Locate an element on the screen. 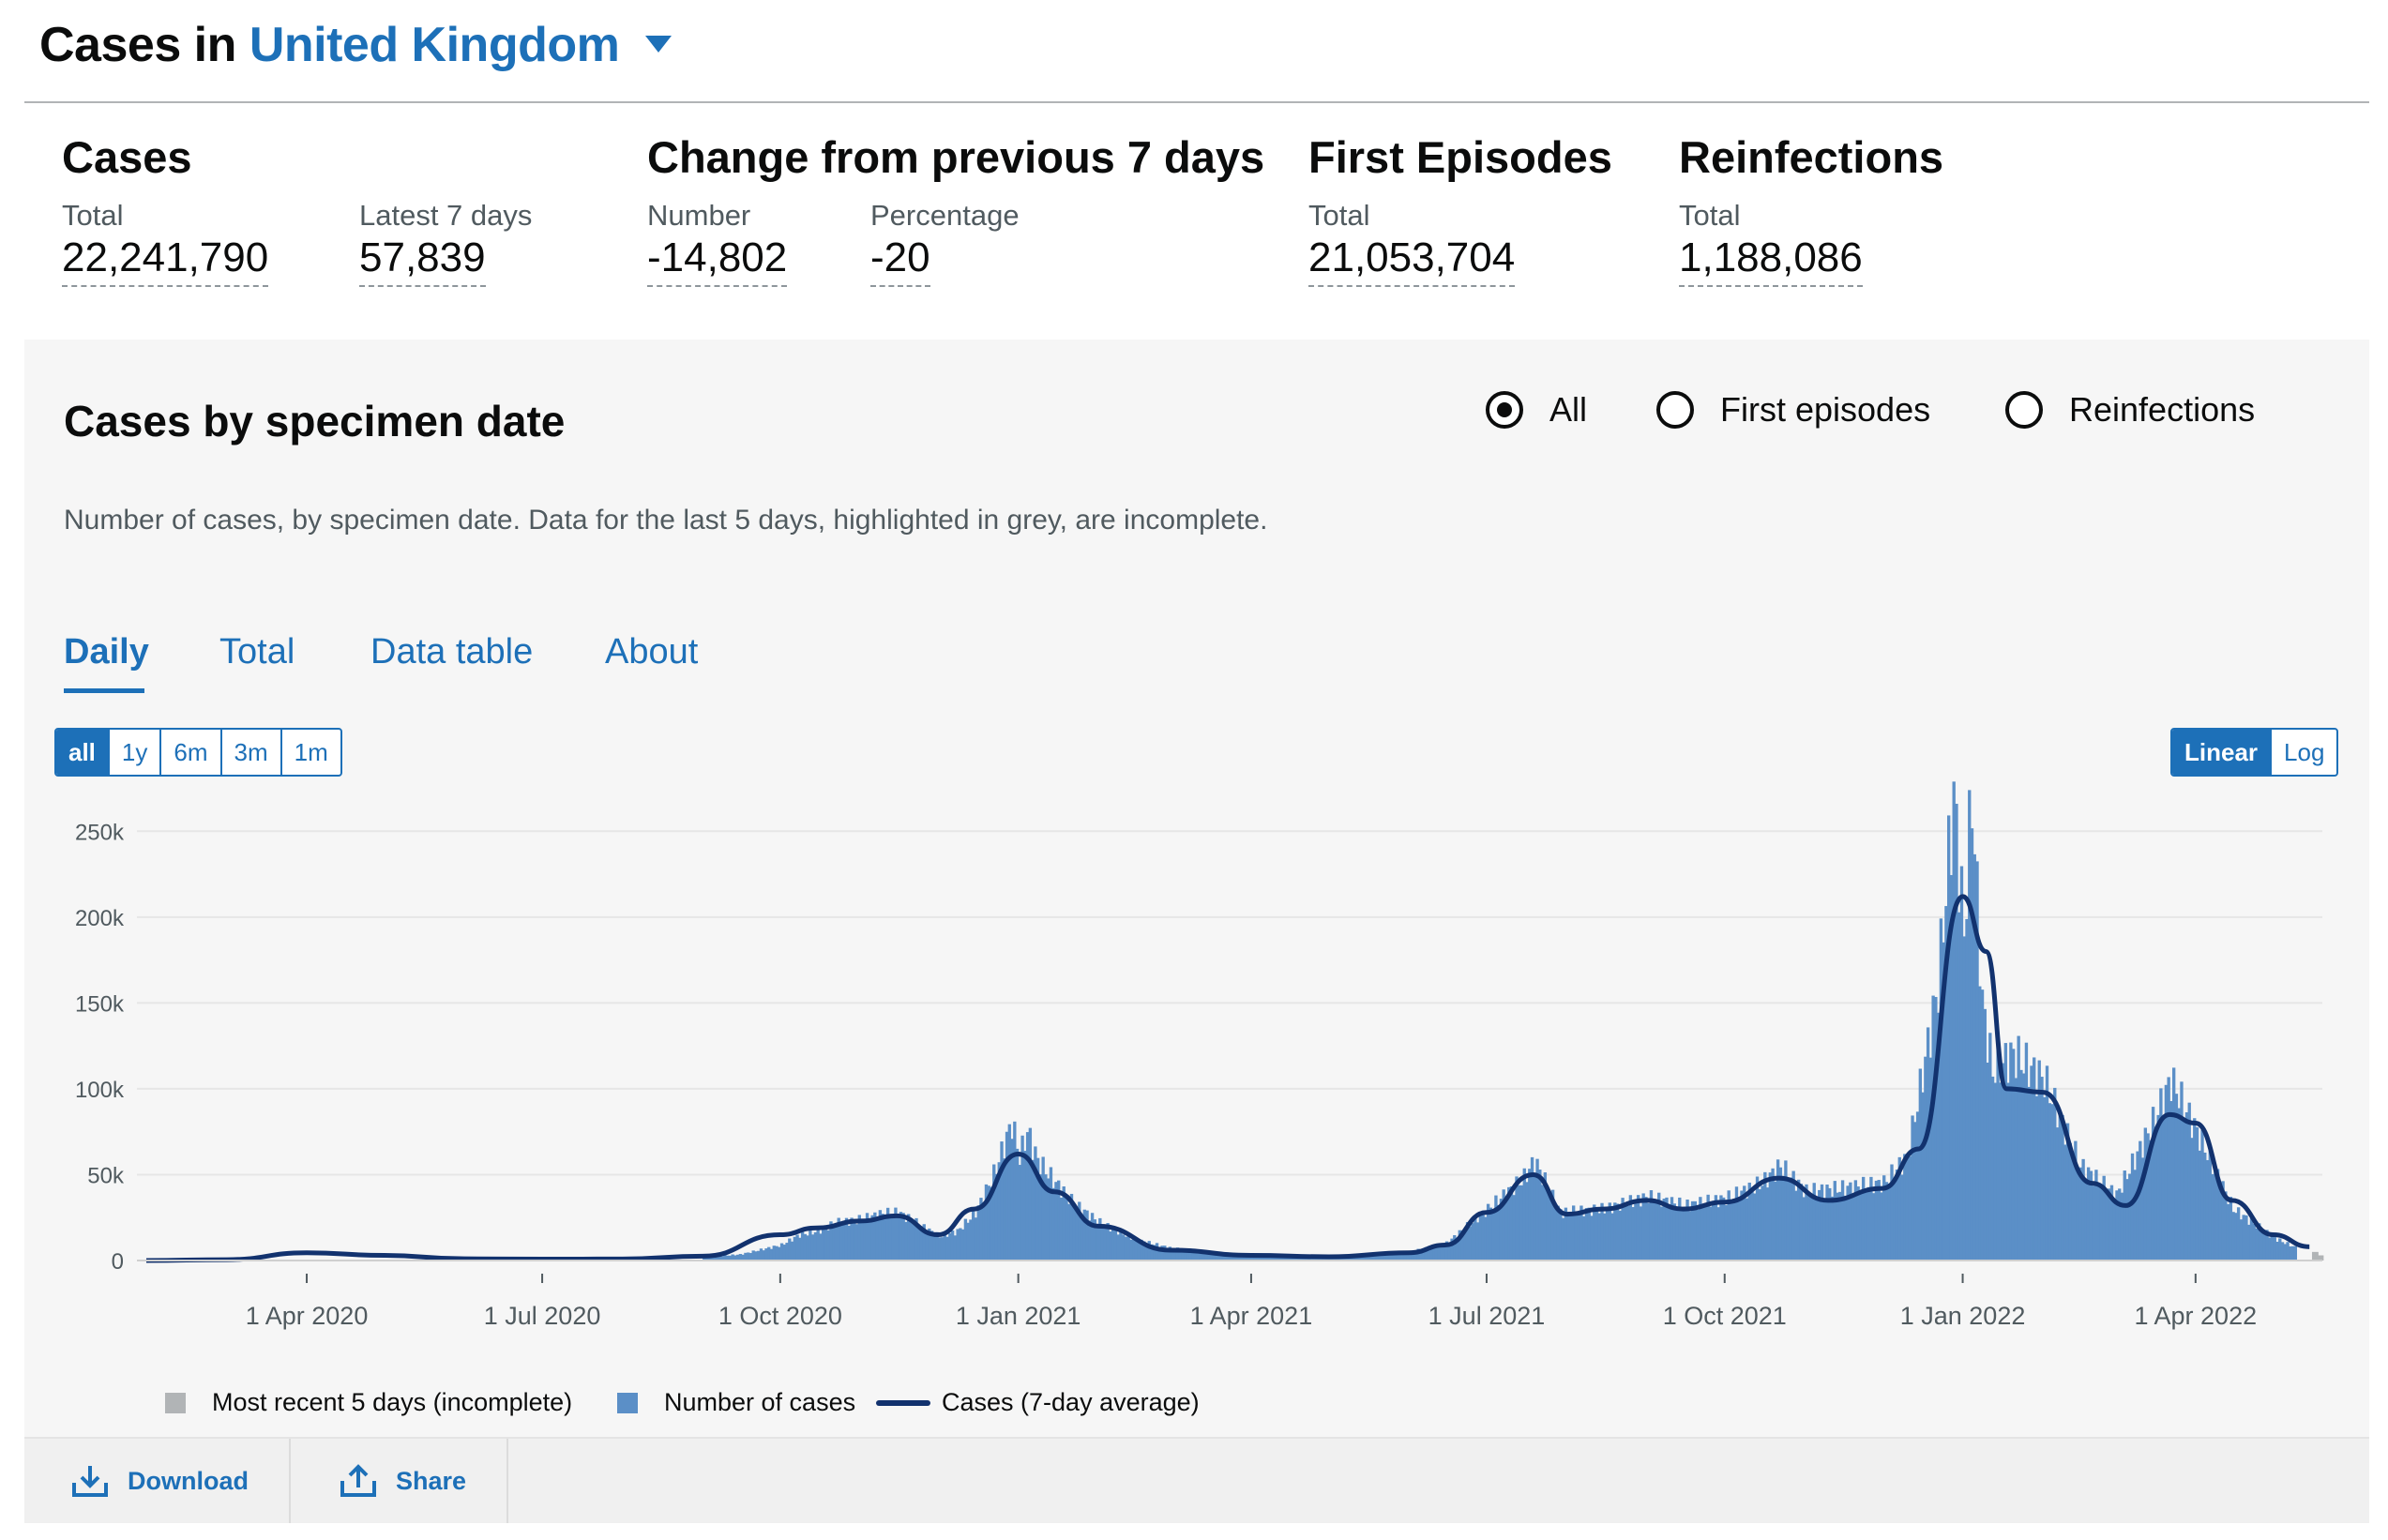 This screenshot has height=1540, width=2388. range-button-1y: 1y is located at coordinates (136, 752).